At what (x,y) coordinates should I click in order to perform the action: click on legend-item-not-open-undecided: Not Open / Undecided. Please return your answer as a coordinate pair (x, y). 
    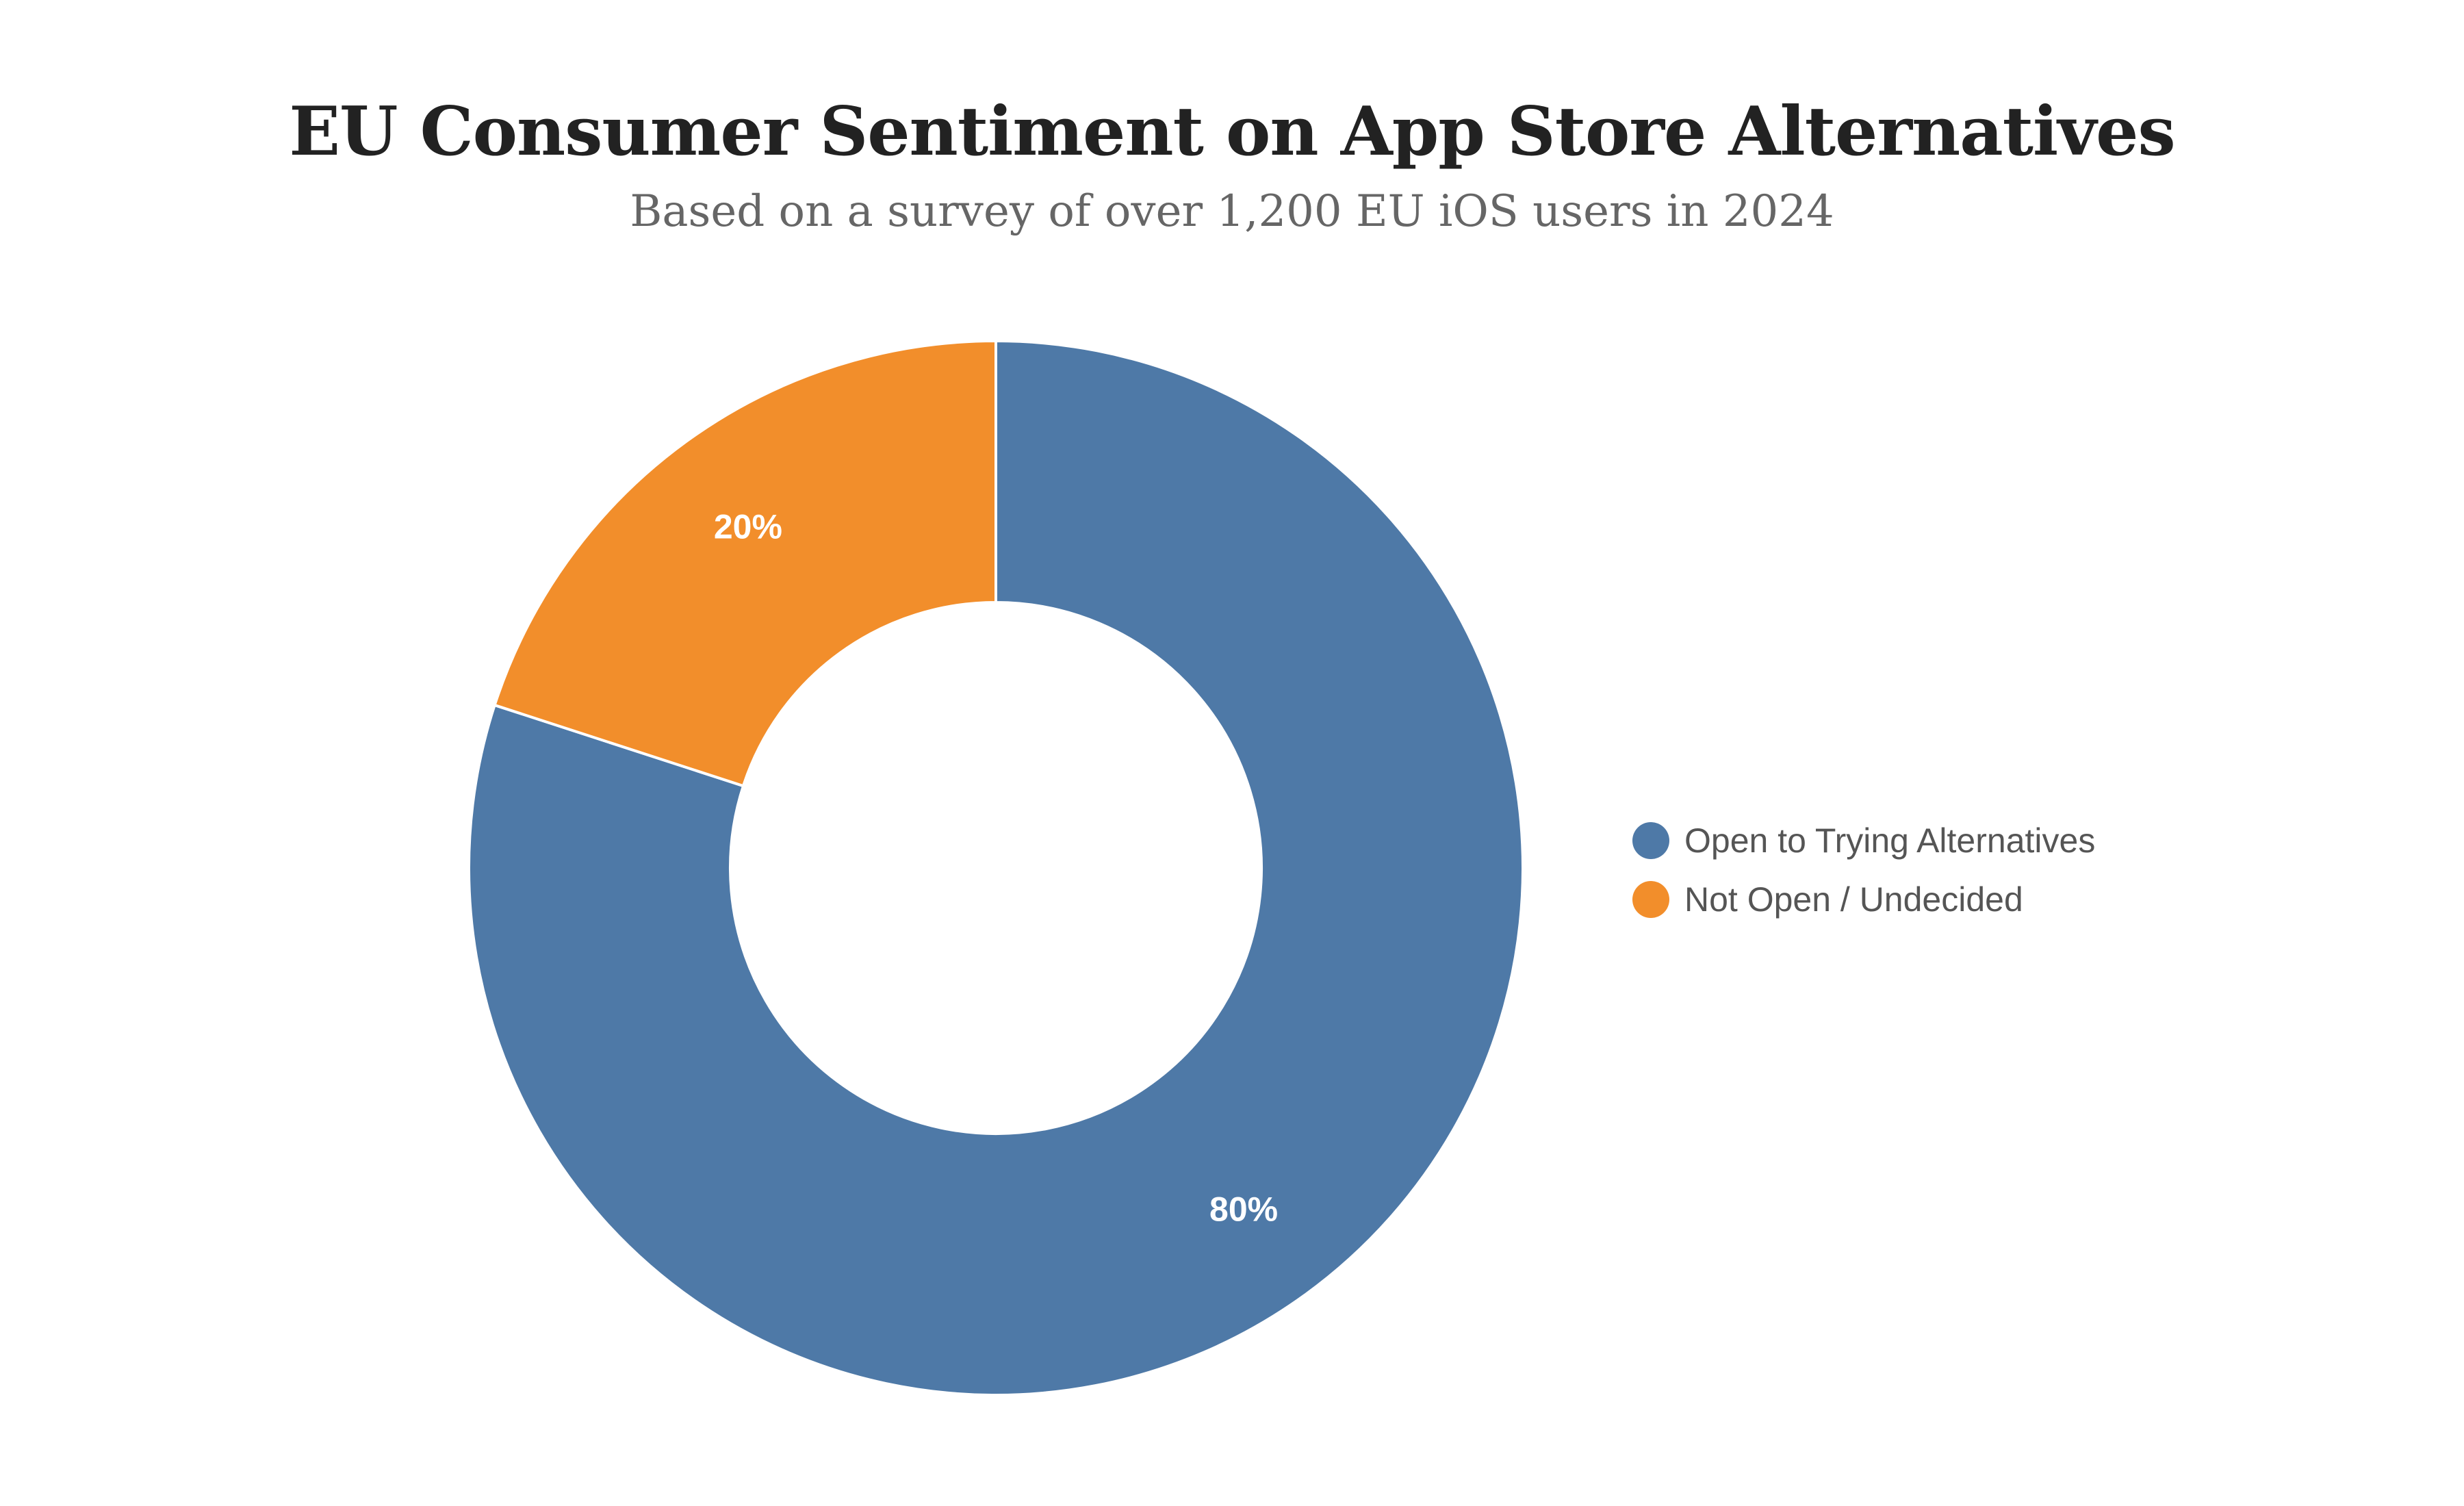
    Looking at the image, I should click on (1864, 900).